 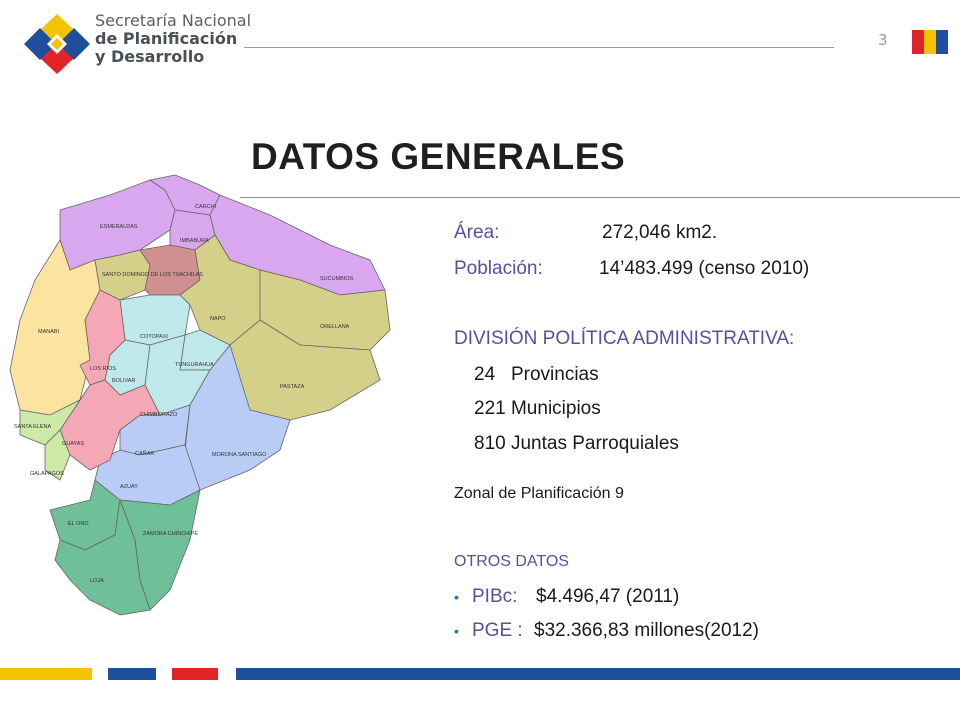 What do you see at coordinates (598, 674) in the screenshot?
I see `footer-bar-blue-long` at bounding box center [598, 674].